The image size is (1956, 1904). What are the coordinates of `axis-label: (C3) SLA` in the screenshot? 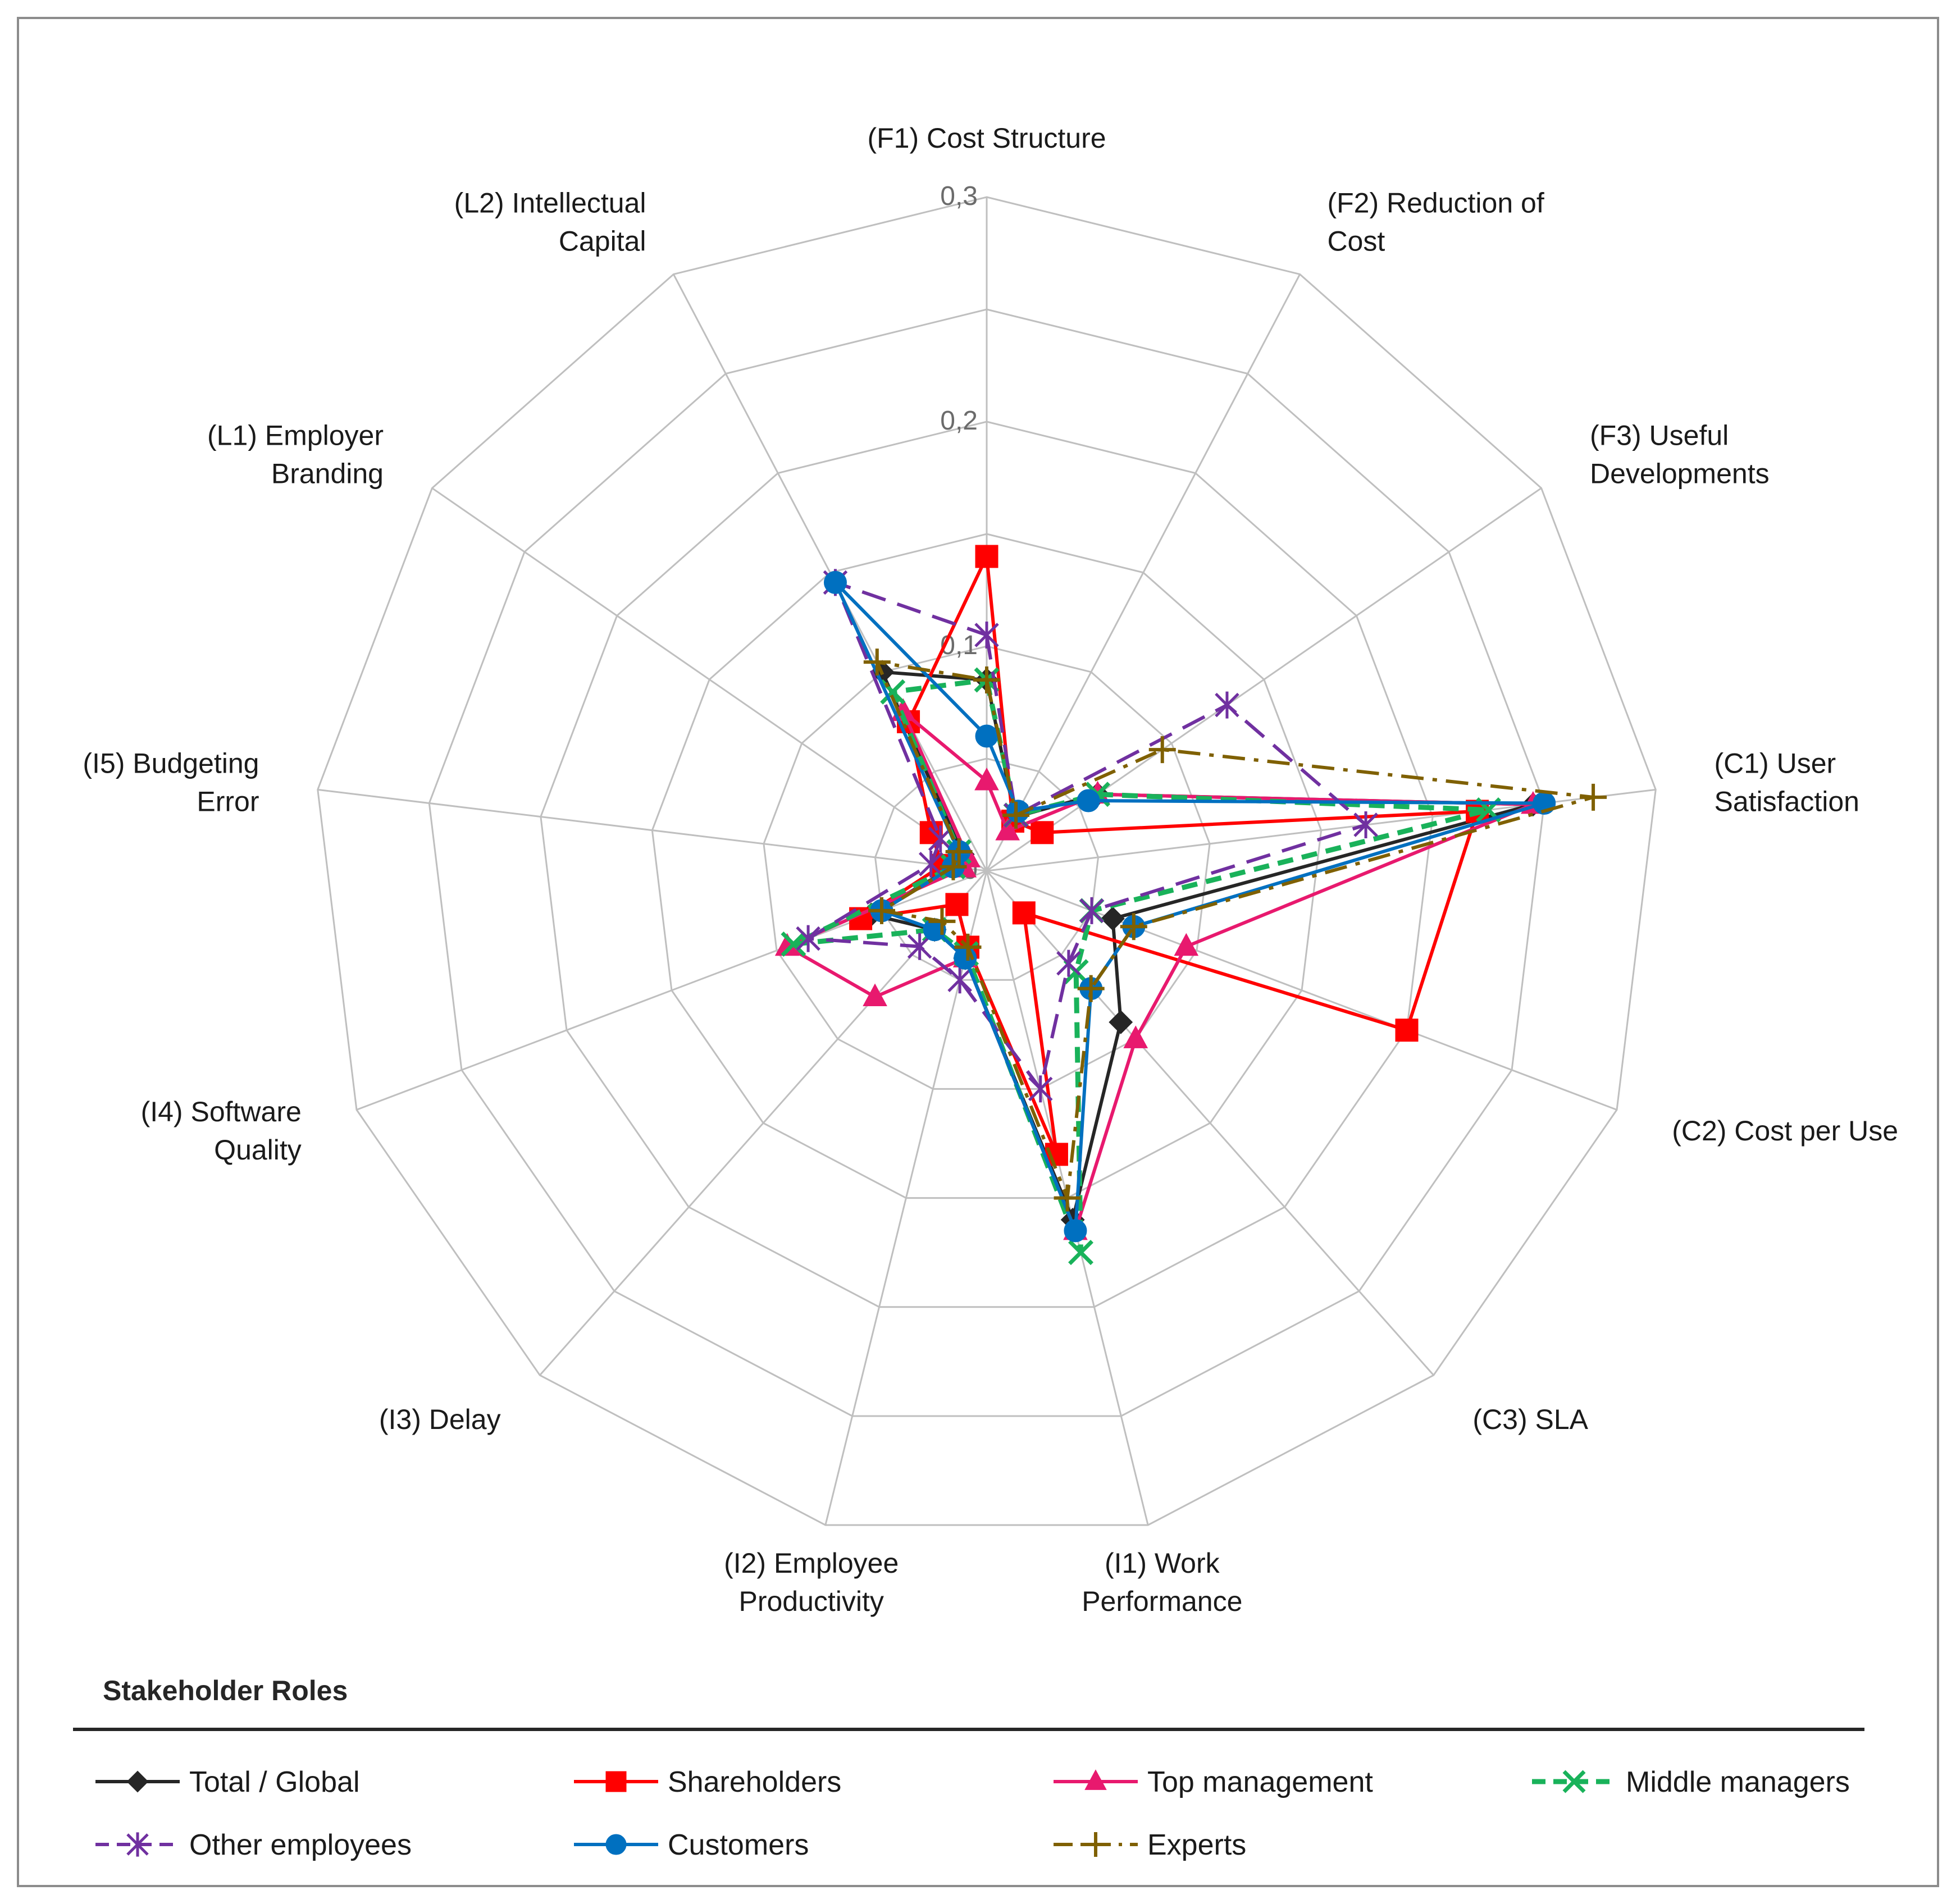 It's located at (1530, 1419).